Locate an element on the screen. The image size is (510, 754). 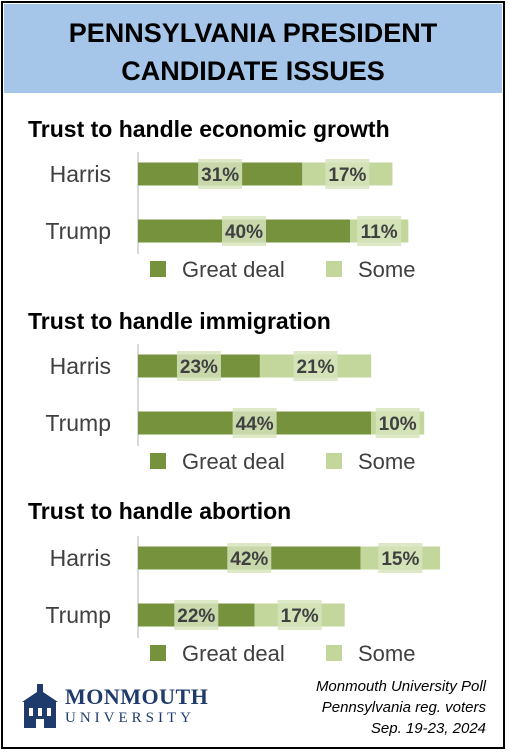
monmouth-logo: MONMOUTH UNIVERSITY is located at coordinates (120, 708).